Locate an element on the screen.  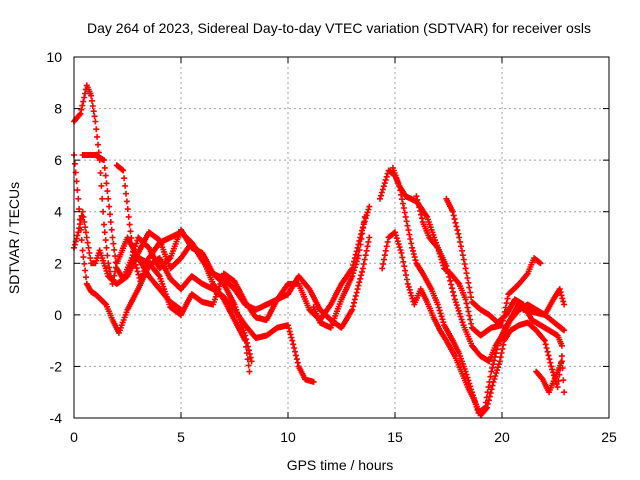
y-tick-label: 6 is located at coordinates (58, 160).